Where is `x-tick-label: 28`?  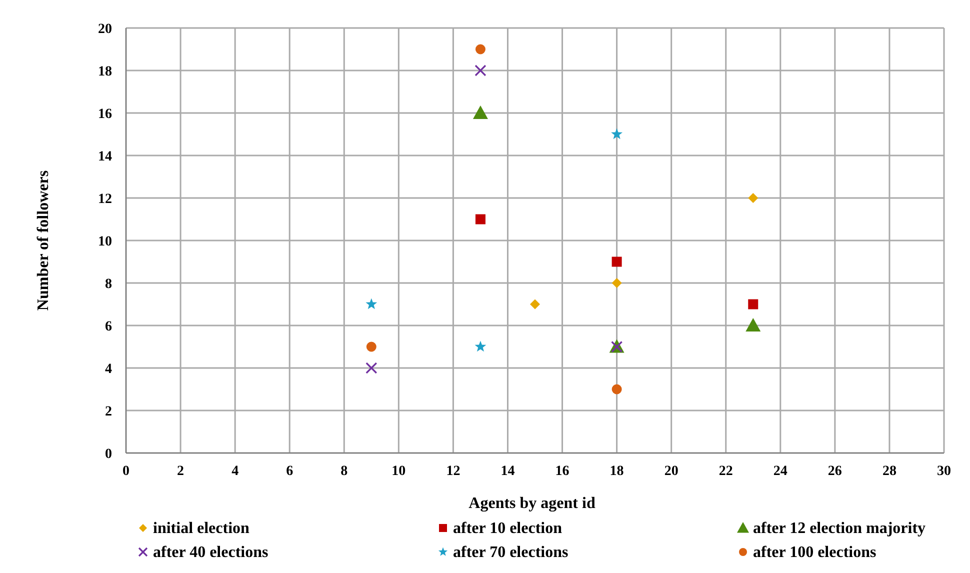 x-tick-label: 28 is located at coordinates (889, 471).